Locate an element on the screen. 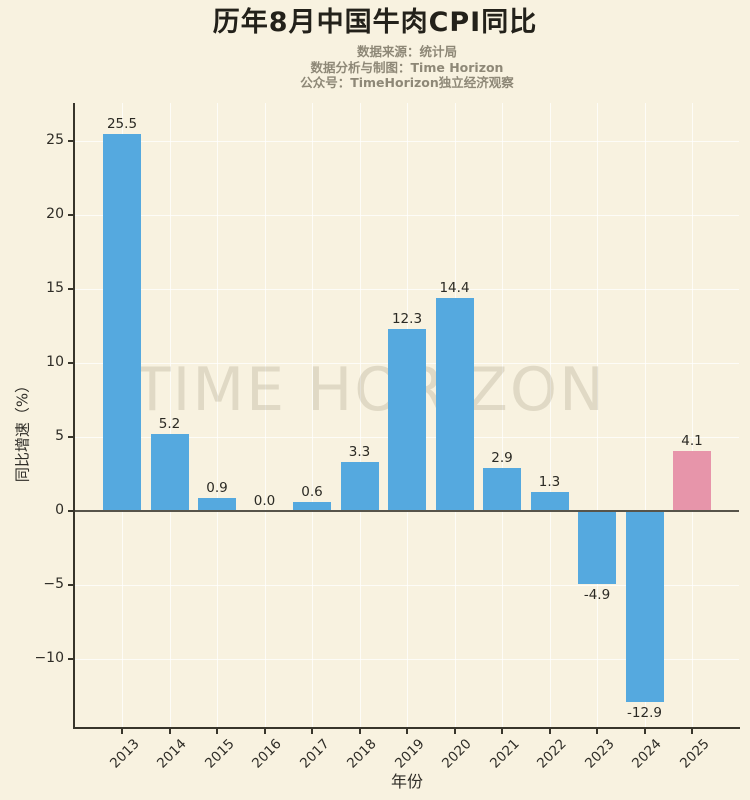 The width and height of the screenshot is (750, 800). gridline-v-2023 is located at coordinates (597, 415).